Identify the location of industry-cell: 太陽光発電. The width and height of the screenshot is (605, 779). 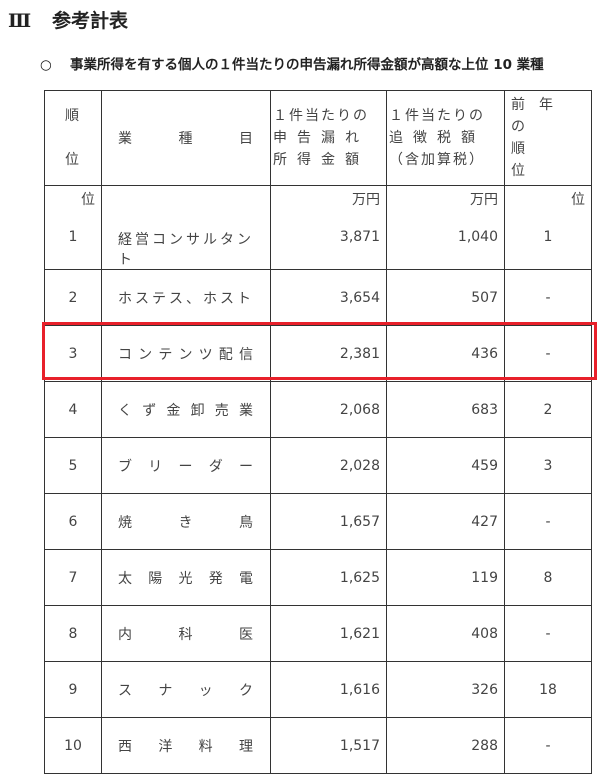
(186, 577).